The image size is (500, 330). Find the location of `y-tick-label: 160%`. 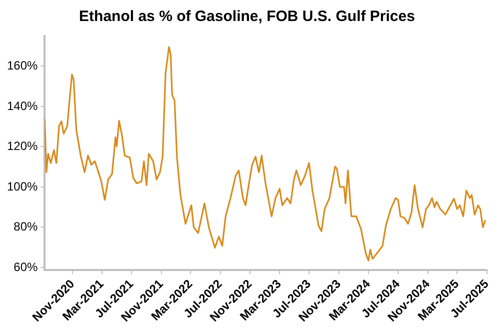

y-tick-label: 160% is located at coordinates (22, 65).